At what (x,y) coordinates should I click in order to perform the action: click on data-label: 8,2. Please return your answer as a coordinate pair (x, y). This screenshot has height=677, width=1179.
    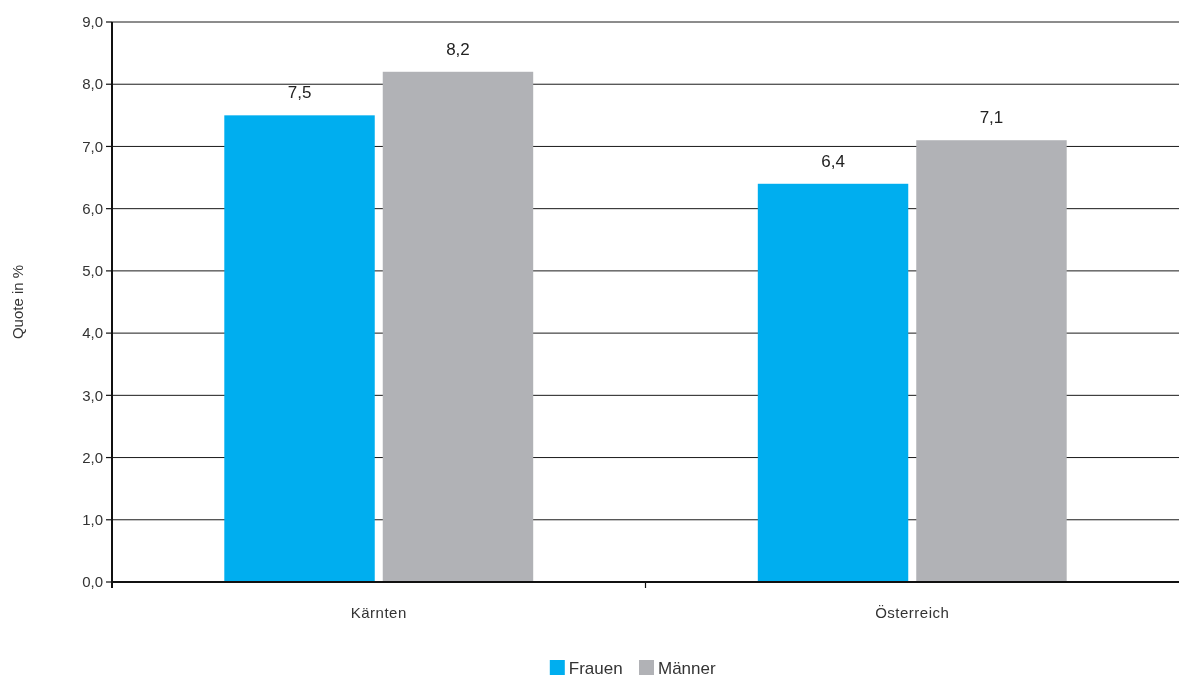
    Looking at the image, I should click on (458, 49).